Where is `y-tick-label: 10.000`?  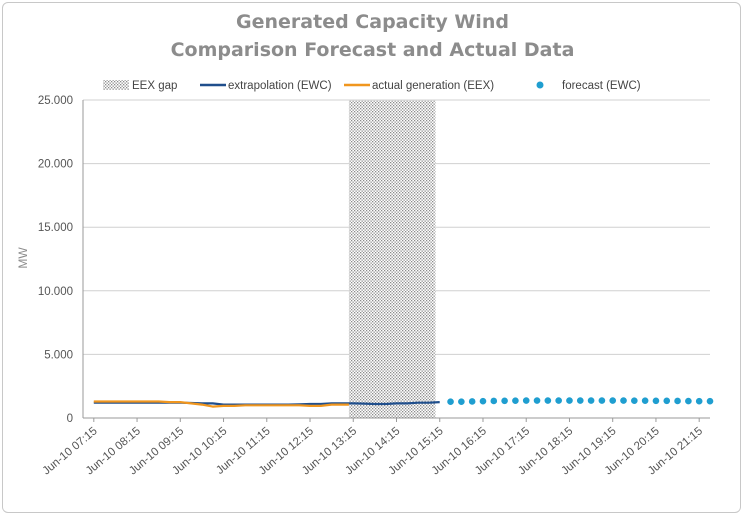
y-tick-label: 10.000 is located at coordinates (55, 292).